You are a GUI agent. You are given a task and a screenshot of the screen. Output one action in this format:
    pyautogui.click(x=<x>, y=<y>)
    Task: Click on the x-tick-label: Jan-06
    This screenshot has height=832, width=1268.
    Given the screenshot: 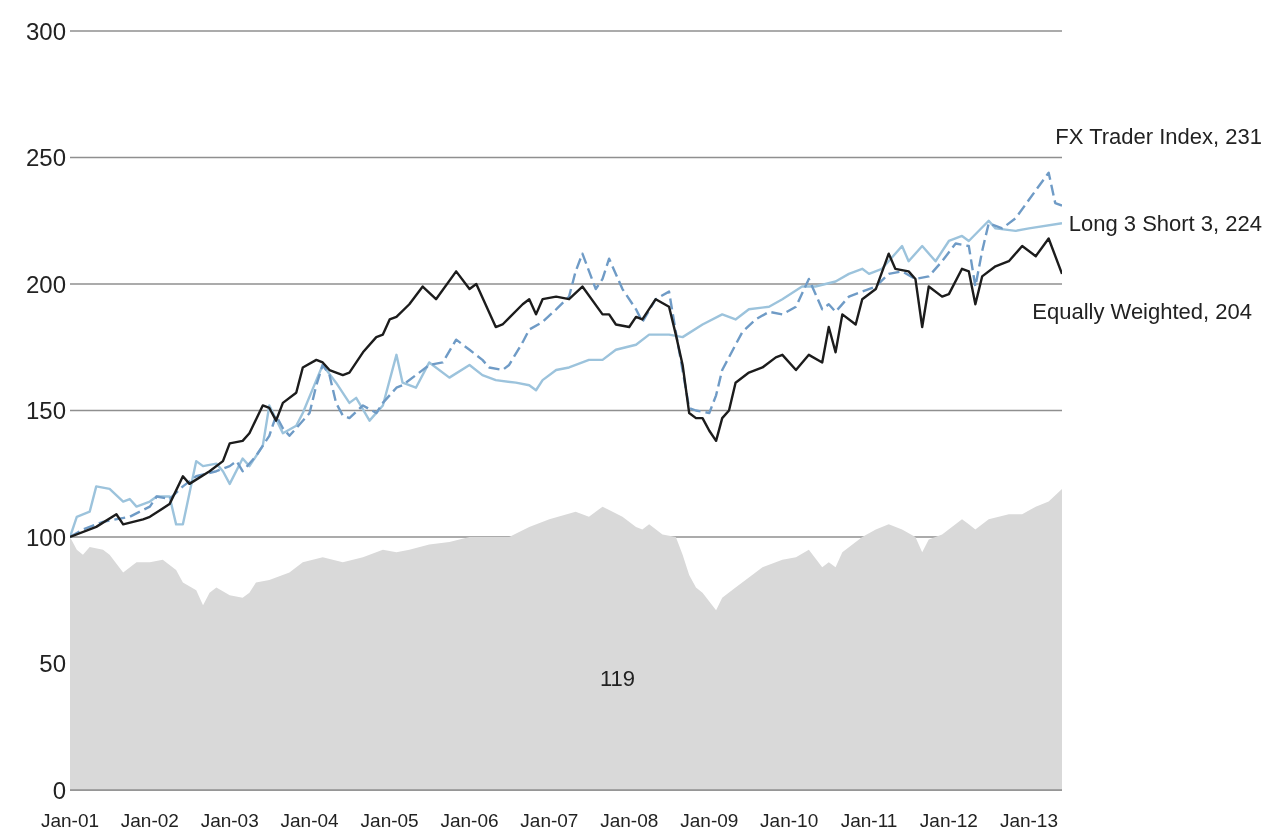 What is the action you would take?
    pyautogui.click(x=469, y=821)
    